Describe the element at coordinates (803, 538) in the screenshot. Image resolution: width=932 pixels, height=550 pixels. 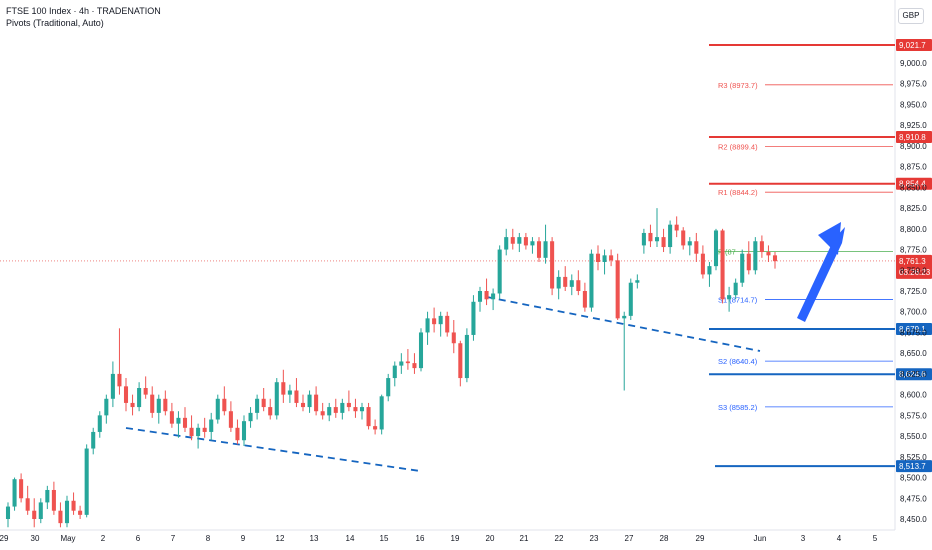
I see `time-tick-label: 3` at that location.